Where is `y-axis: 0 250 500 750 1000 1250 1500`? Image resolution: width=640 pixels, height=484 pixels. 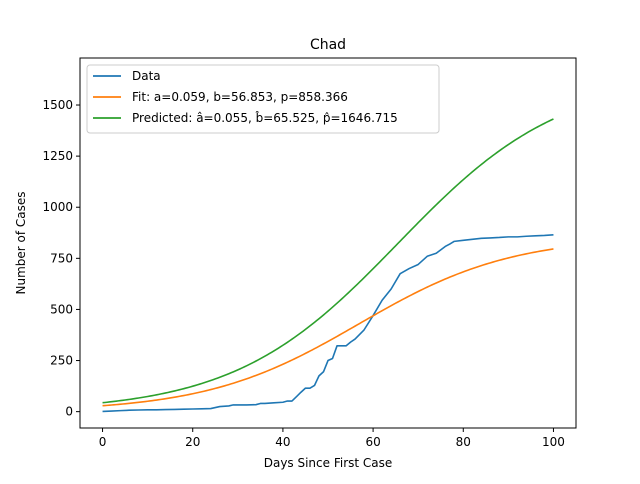
y-axis: 0 250 500 750 1000 1250 1500 is located at coordinates (61, 258).